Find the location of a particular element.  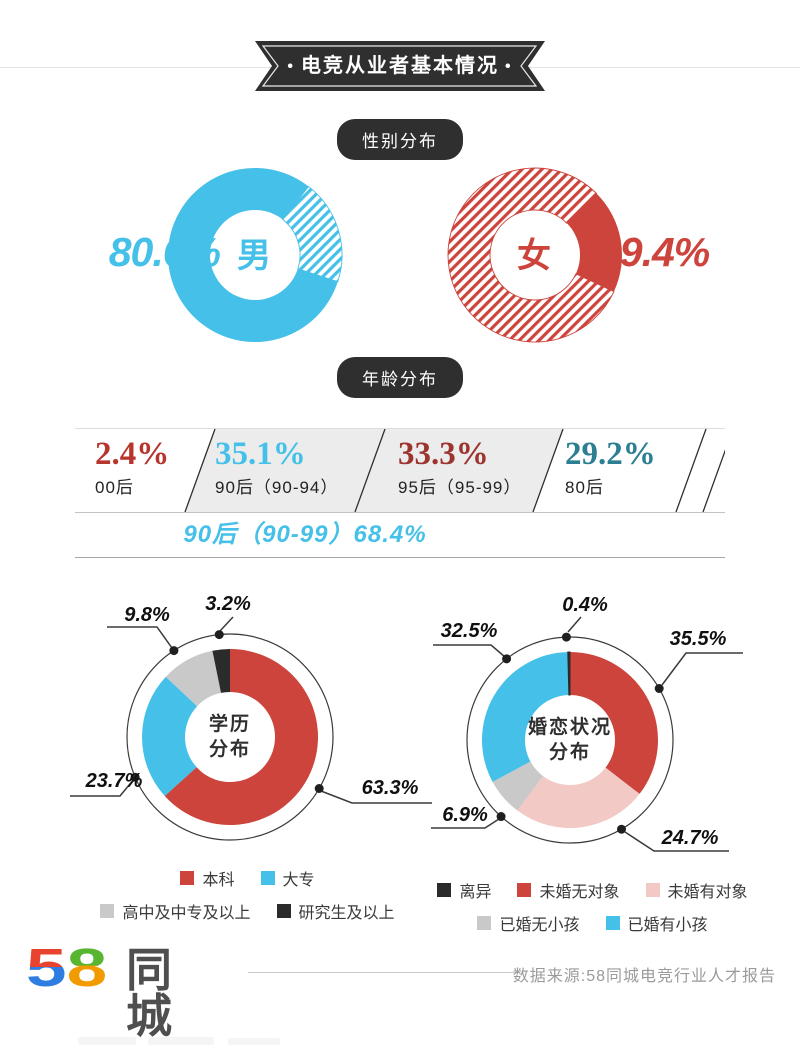

education-donut-chart: 3.2% 9.8% 23.7% 63.3% 学历 分布 is located at coordinates (247, 725).